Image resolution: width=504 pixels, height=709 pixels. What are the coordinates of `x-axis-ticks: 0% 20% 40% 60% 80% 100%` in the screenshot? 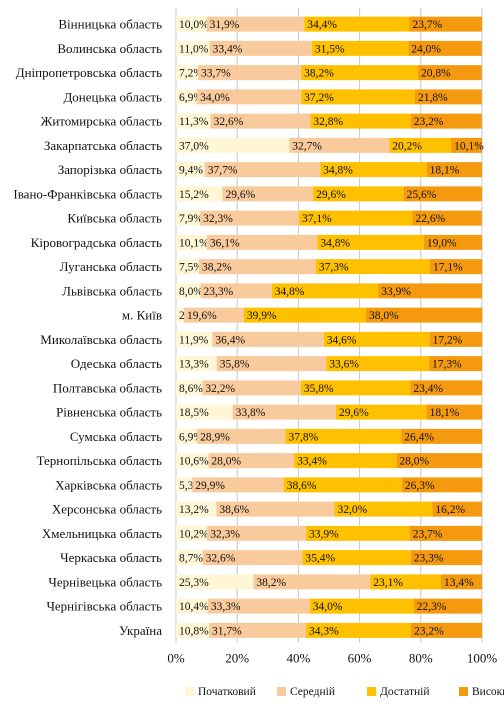 It's located at (332, 658).